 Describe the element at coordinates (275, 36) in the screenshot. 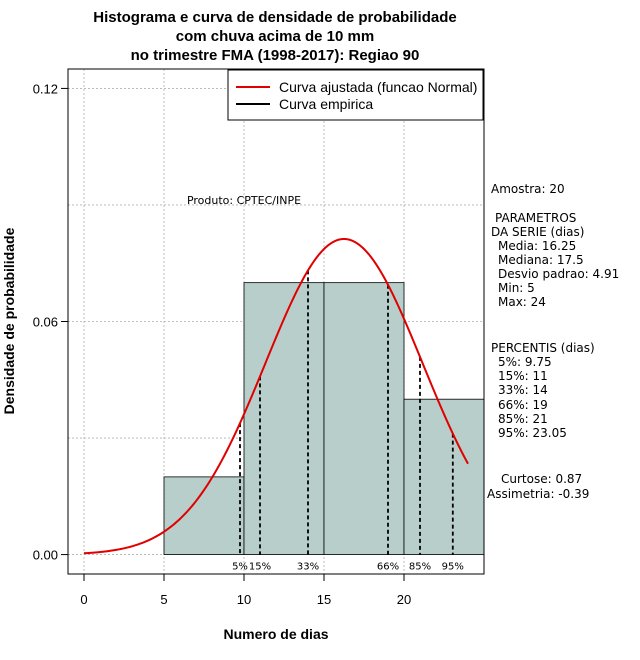

I see `chart-title-line-2: com chuva acima de 10 mm` at that location.